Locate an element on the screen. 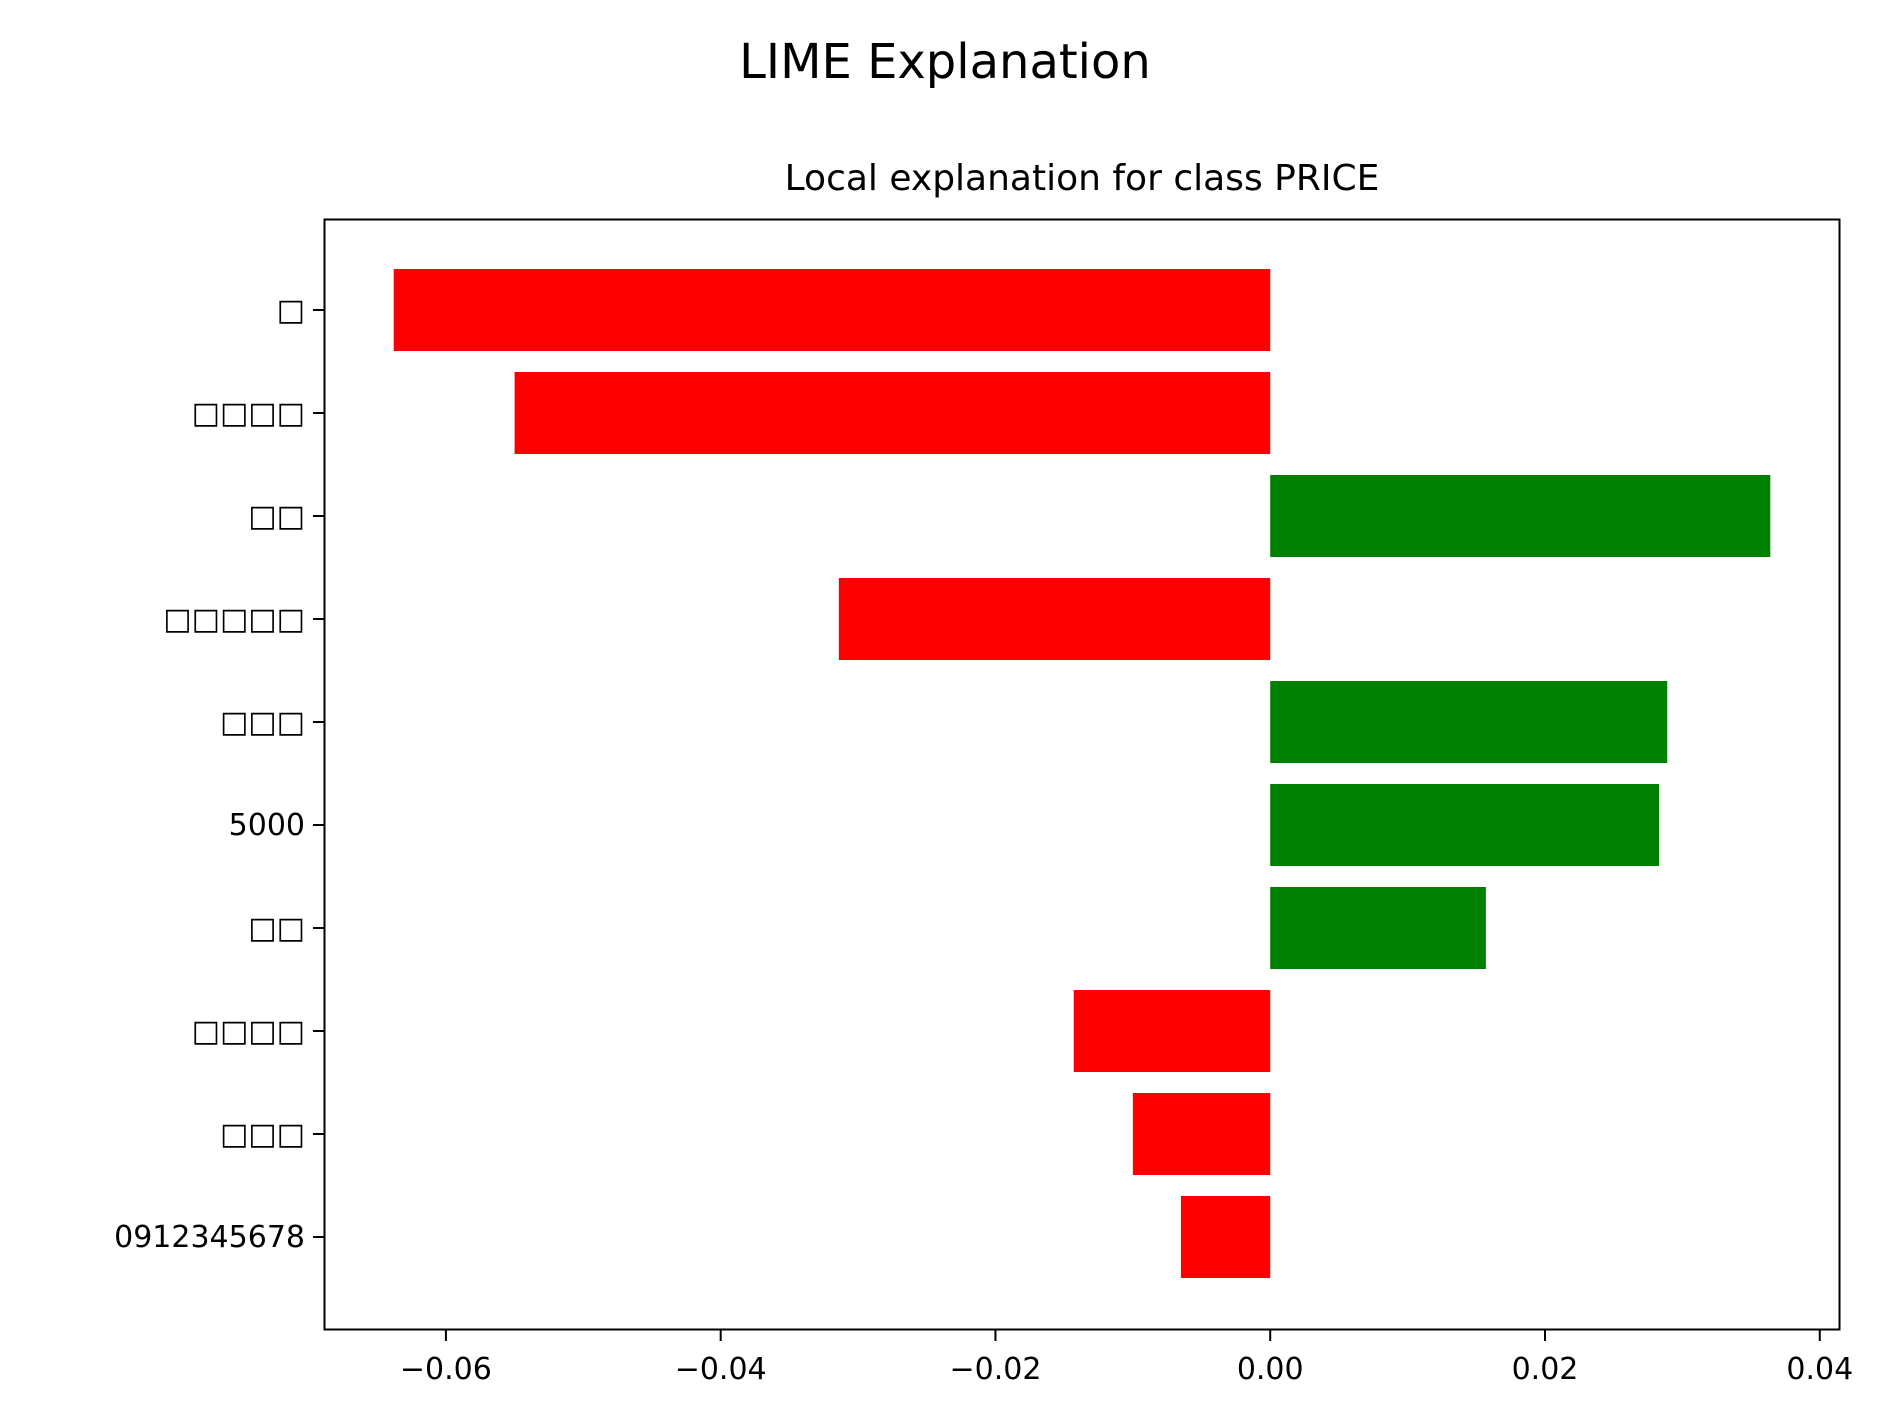 The width and height of the screenshot is (1891, 1426). chart-title: Local explanation for class PRICE is located at coordinates (1082, 178).